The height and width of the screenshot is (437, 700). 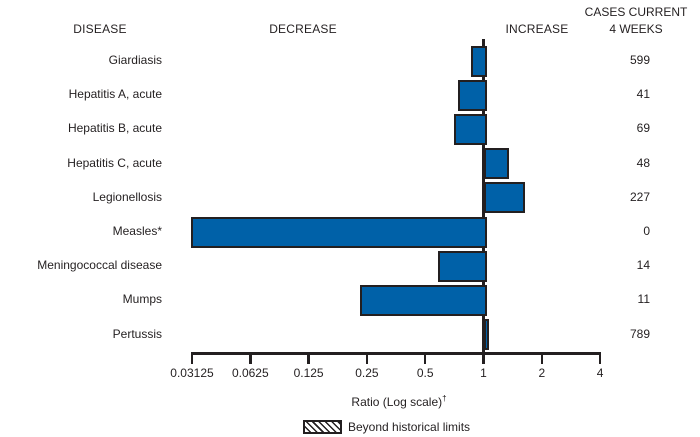 I want to click on x-axis-tick-label: 2, so click(x=542, y=373).